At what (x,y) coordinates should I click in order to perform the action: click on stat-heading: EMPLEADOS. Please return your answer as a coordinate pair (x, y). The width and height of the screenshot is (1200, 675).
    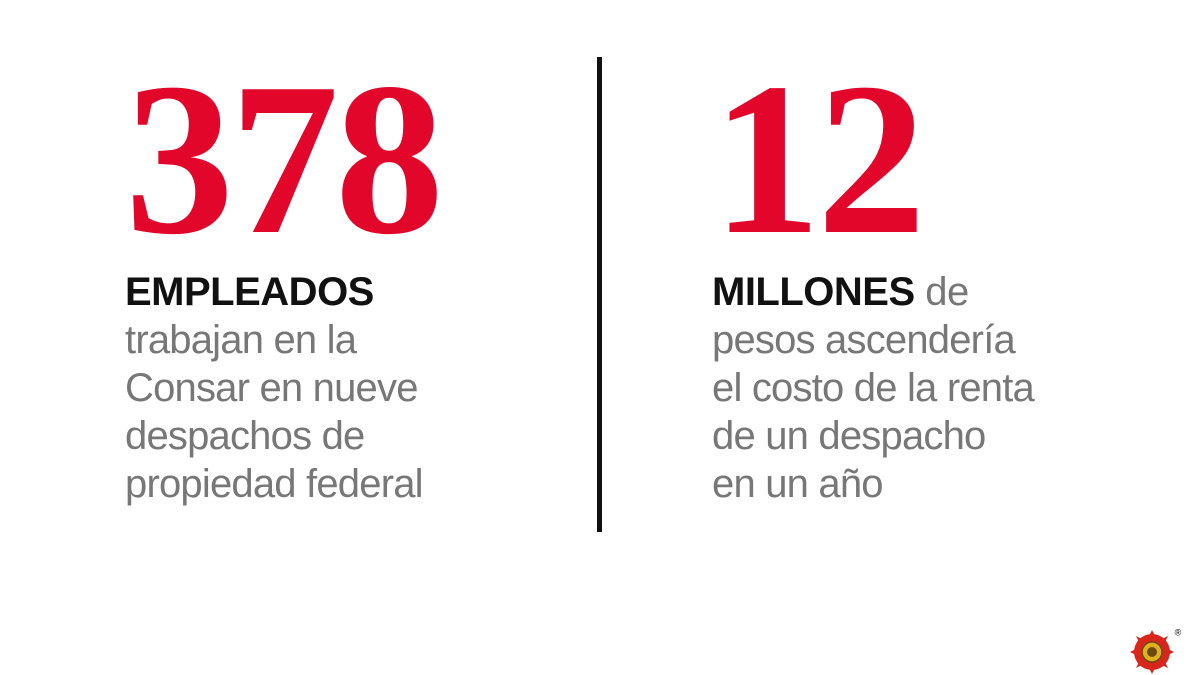
    Looking at the image, I should click on (282, 292).